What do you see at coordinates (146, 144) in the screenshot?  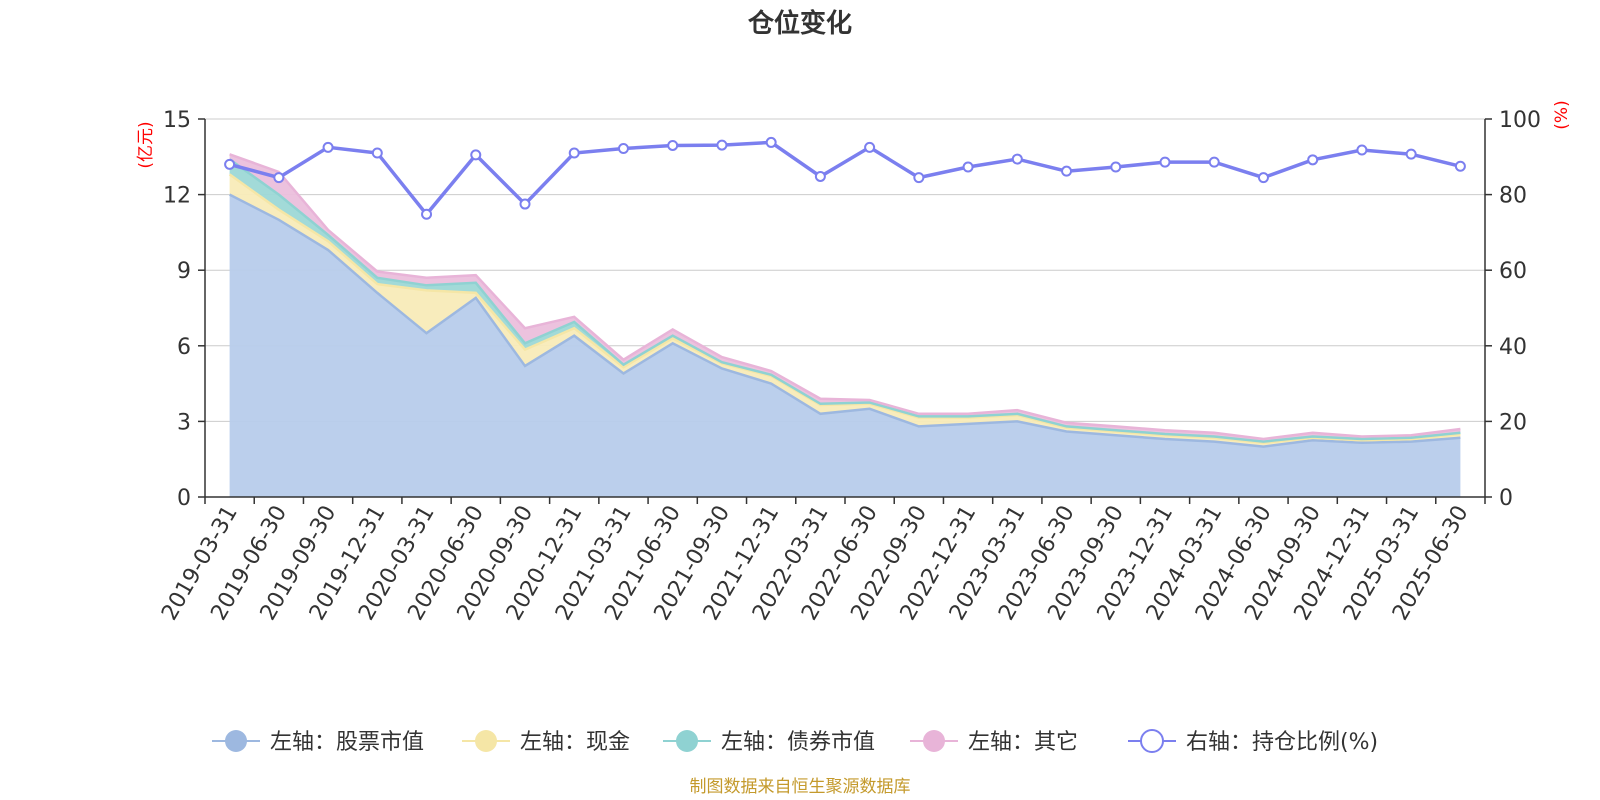 I see `left-axis-unit: (亿元)` at bounding box center [146, 144].